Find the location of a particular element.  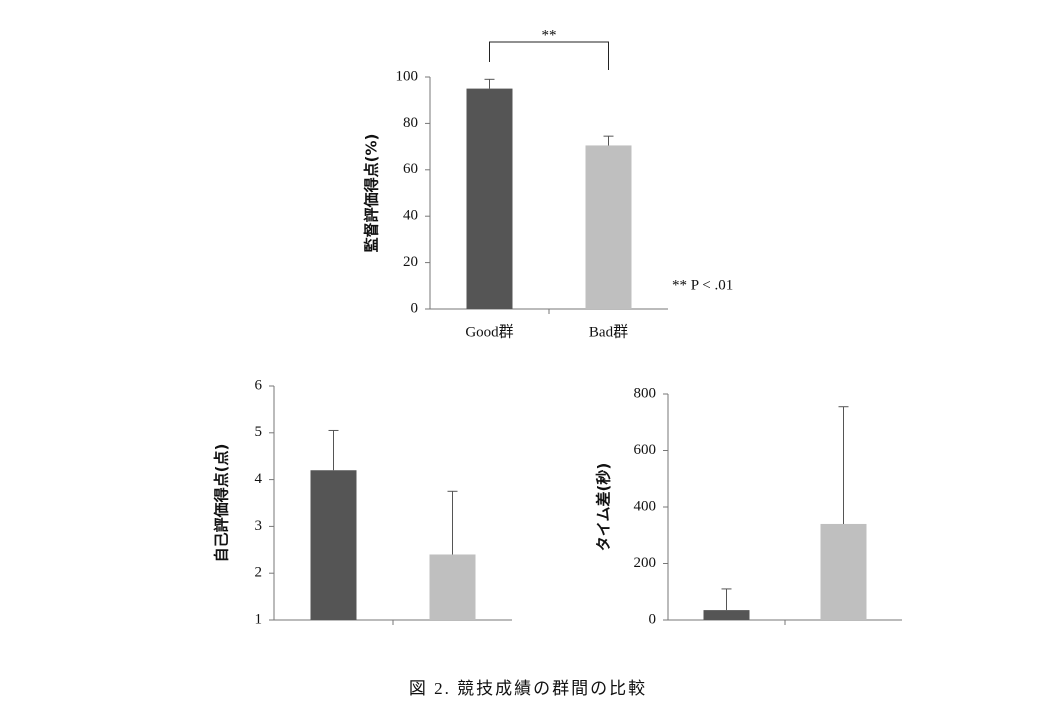

y-tick-label: 400 is located at coordinates (645, 506).